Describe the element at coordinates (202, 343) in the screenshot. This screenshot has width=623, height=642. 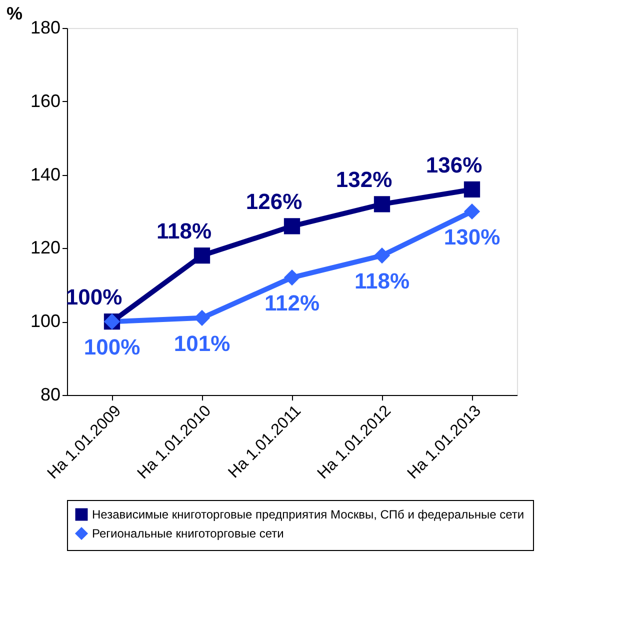
I see `data-label: 101%` at that location.